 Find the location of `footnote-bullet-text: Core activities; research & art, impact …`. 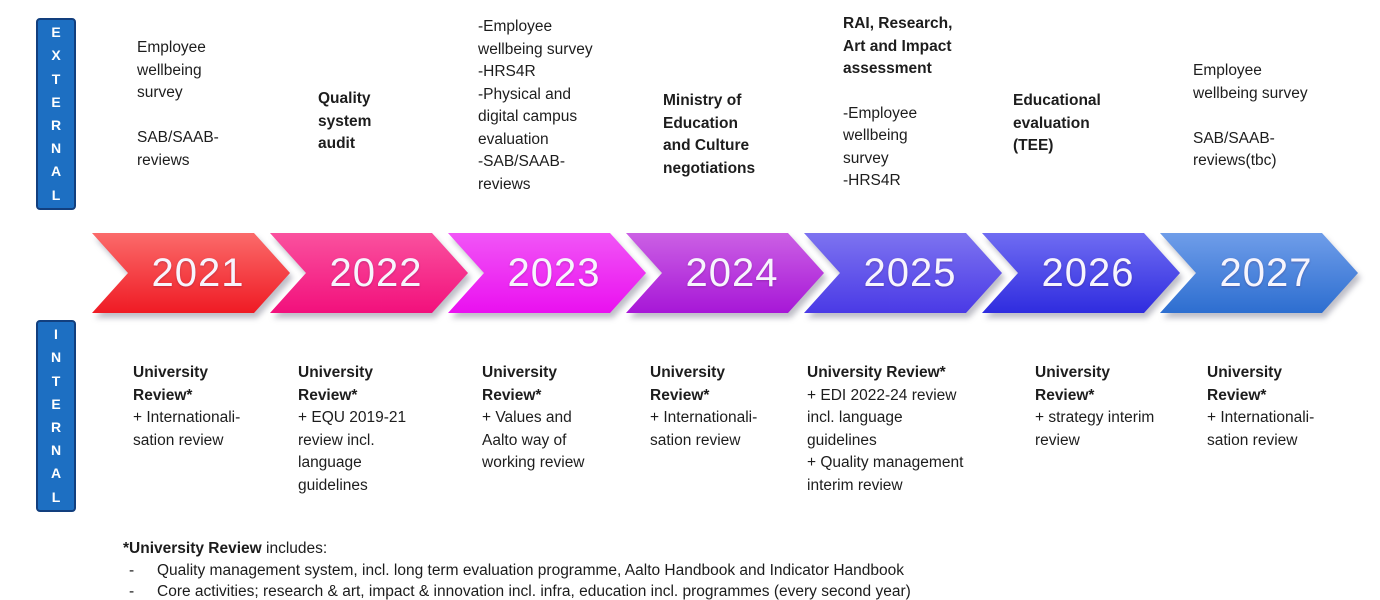

footnote-bullet-text: Core activities; research & art, impact … is located at coordinates (534, 591).